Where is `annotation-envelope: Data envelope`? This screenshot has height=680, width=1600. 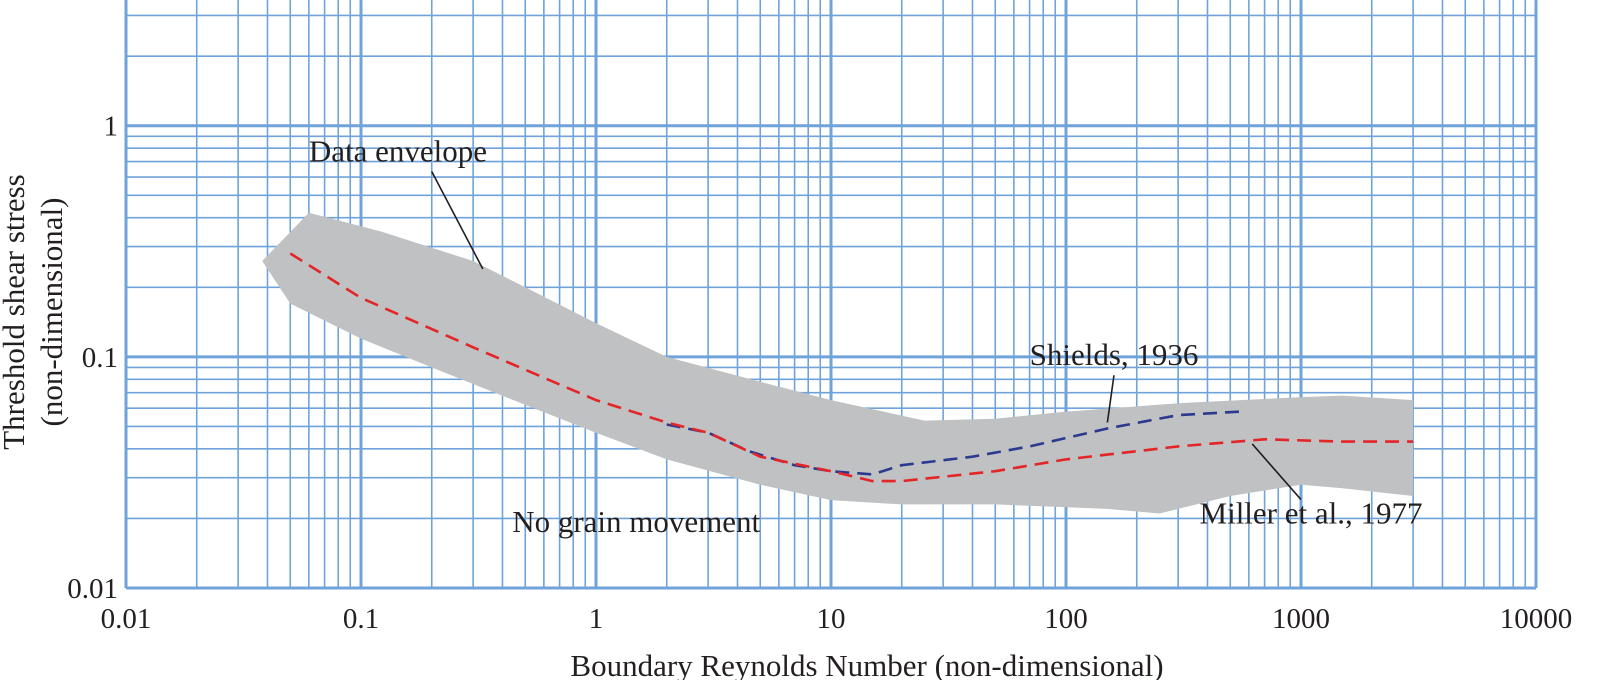 annotation-envelope: Data envelope is located at coordinates (398, 151).